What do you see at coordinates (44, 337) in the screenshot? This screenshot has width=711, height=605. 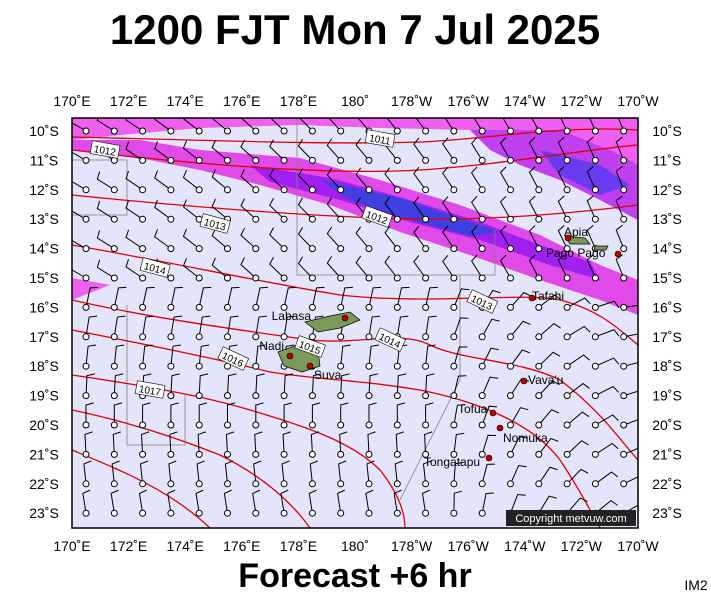 I see `lat-label: 17˚S` at bounding box center [44, 337].